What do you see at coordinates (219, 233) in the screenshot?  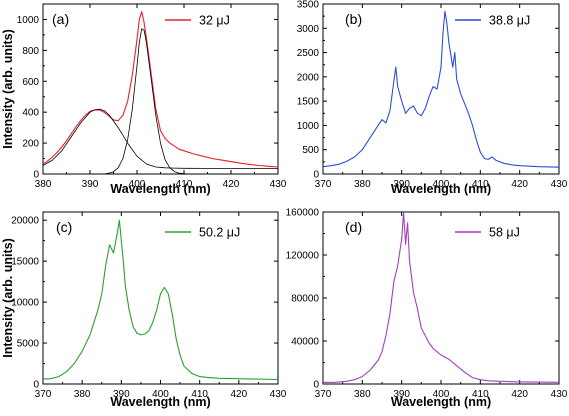 I see `panel-c-legend-label: 50.2 μJ` at bounding box center [219, 233].